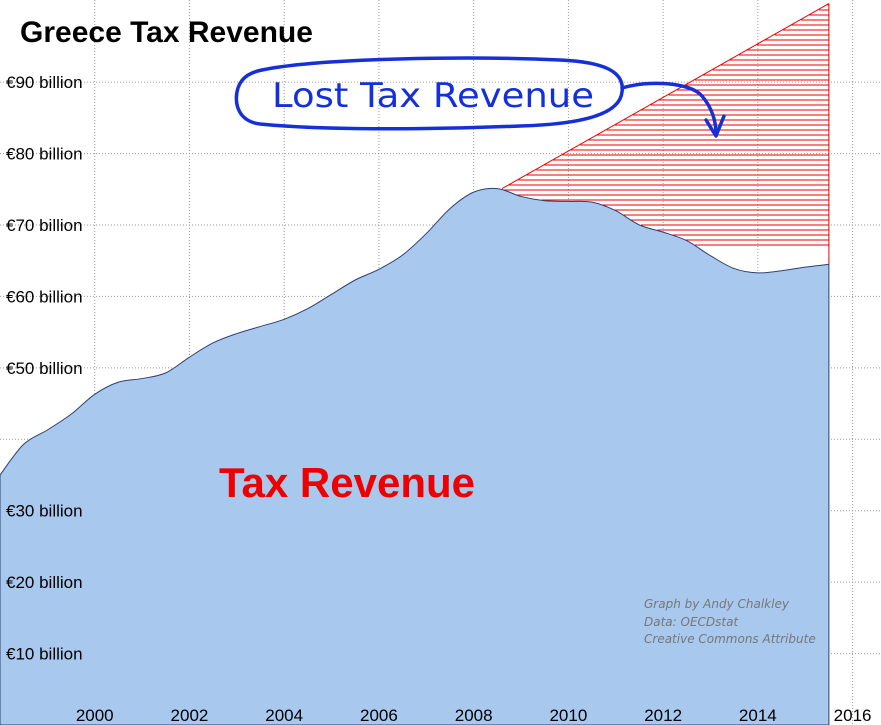 The height and width of the screenshot is (725, 881). I want to click on y-tick-label: €50 billion, so click(44, 368).